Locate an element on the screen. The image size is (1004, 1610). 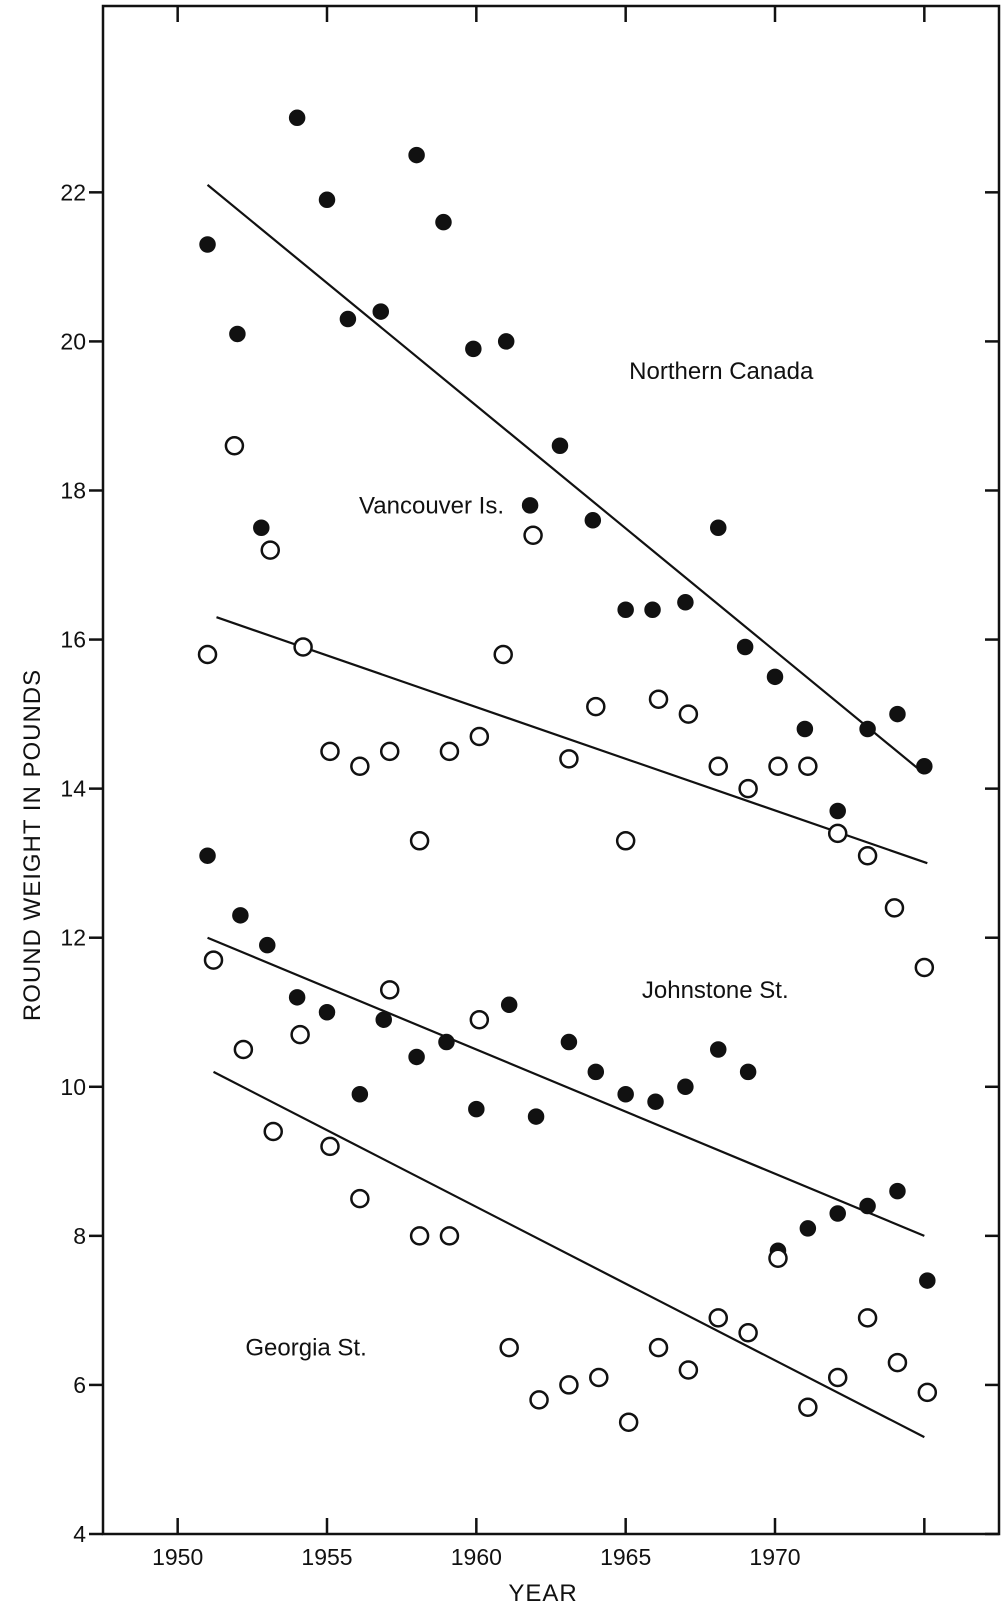
region-label: Northern Canada is located at coordinates (721, 371).